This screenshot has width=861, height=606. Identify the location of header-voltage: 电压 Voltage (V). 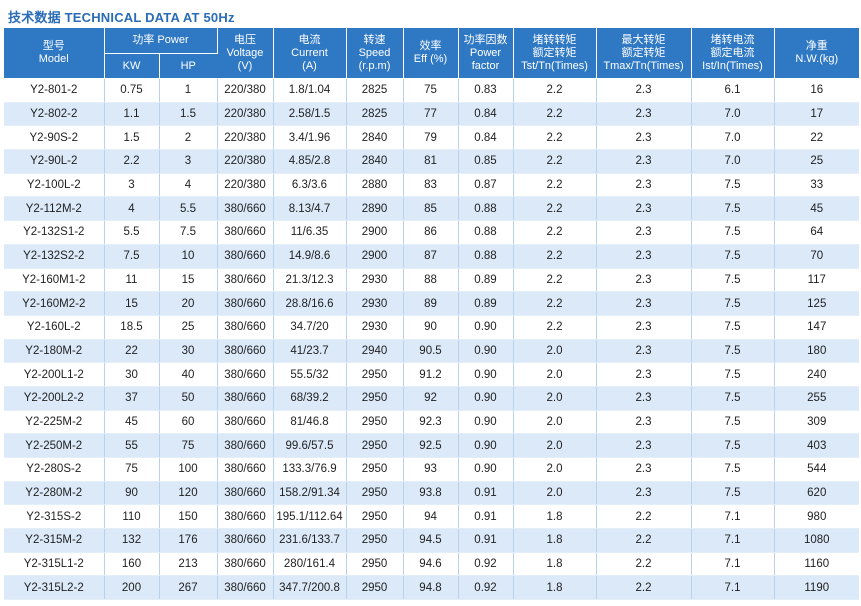
(245, 53).